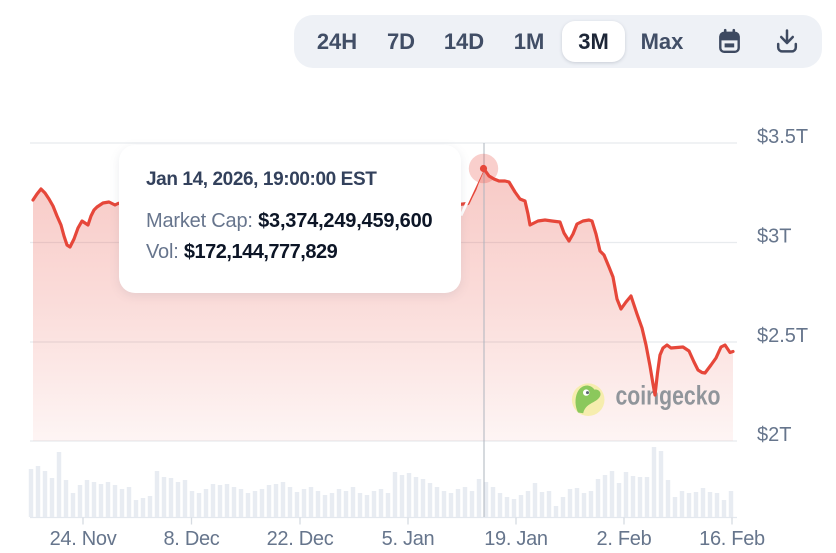 The image size is (836, 553). I want to click on svg-text: 24. Nov, so click(83, 539).